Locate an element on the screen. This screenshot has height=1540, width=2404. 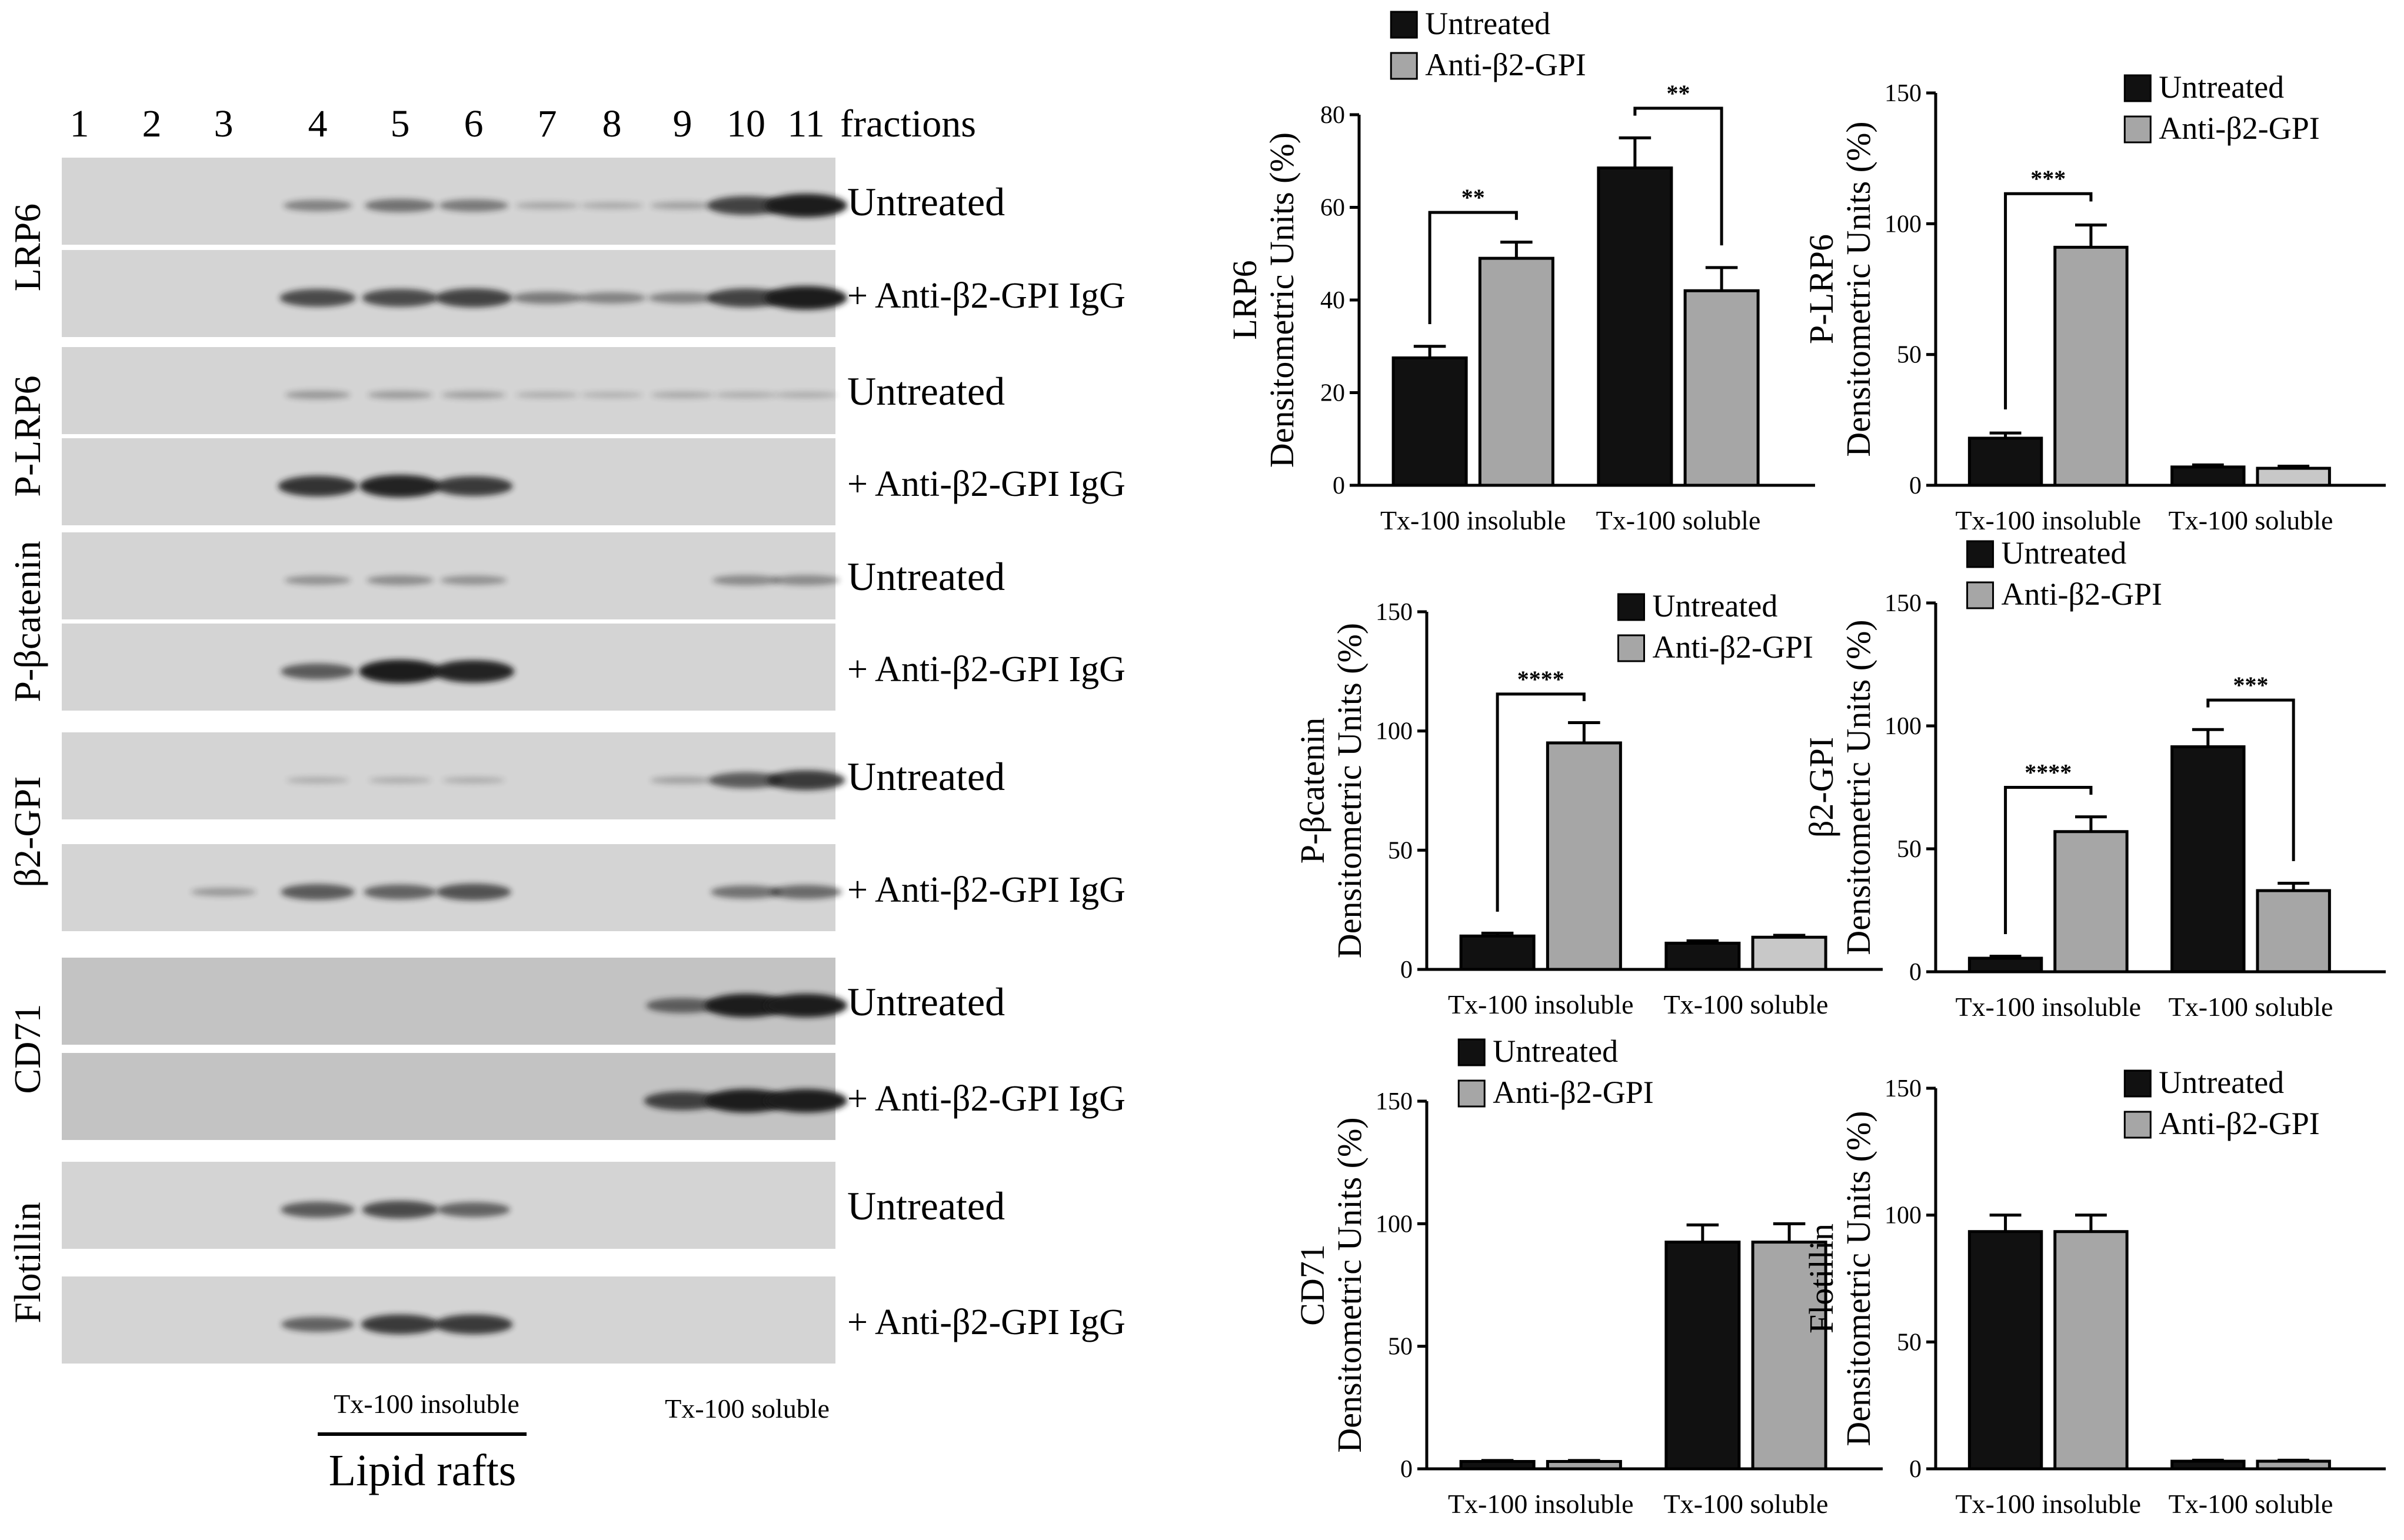
protein-label: P-βcatenin is located at coordinates (27, 621).